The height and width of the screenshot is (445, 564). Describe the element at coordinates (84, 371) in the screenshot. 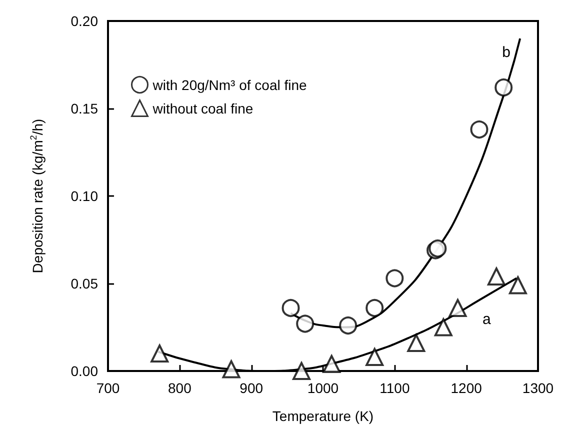

I see `y-tick-label: 0.00` at that location.